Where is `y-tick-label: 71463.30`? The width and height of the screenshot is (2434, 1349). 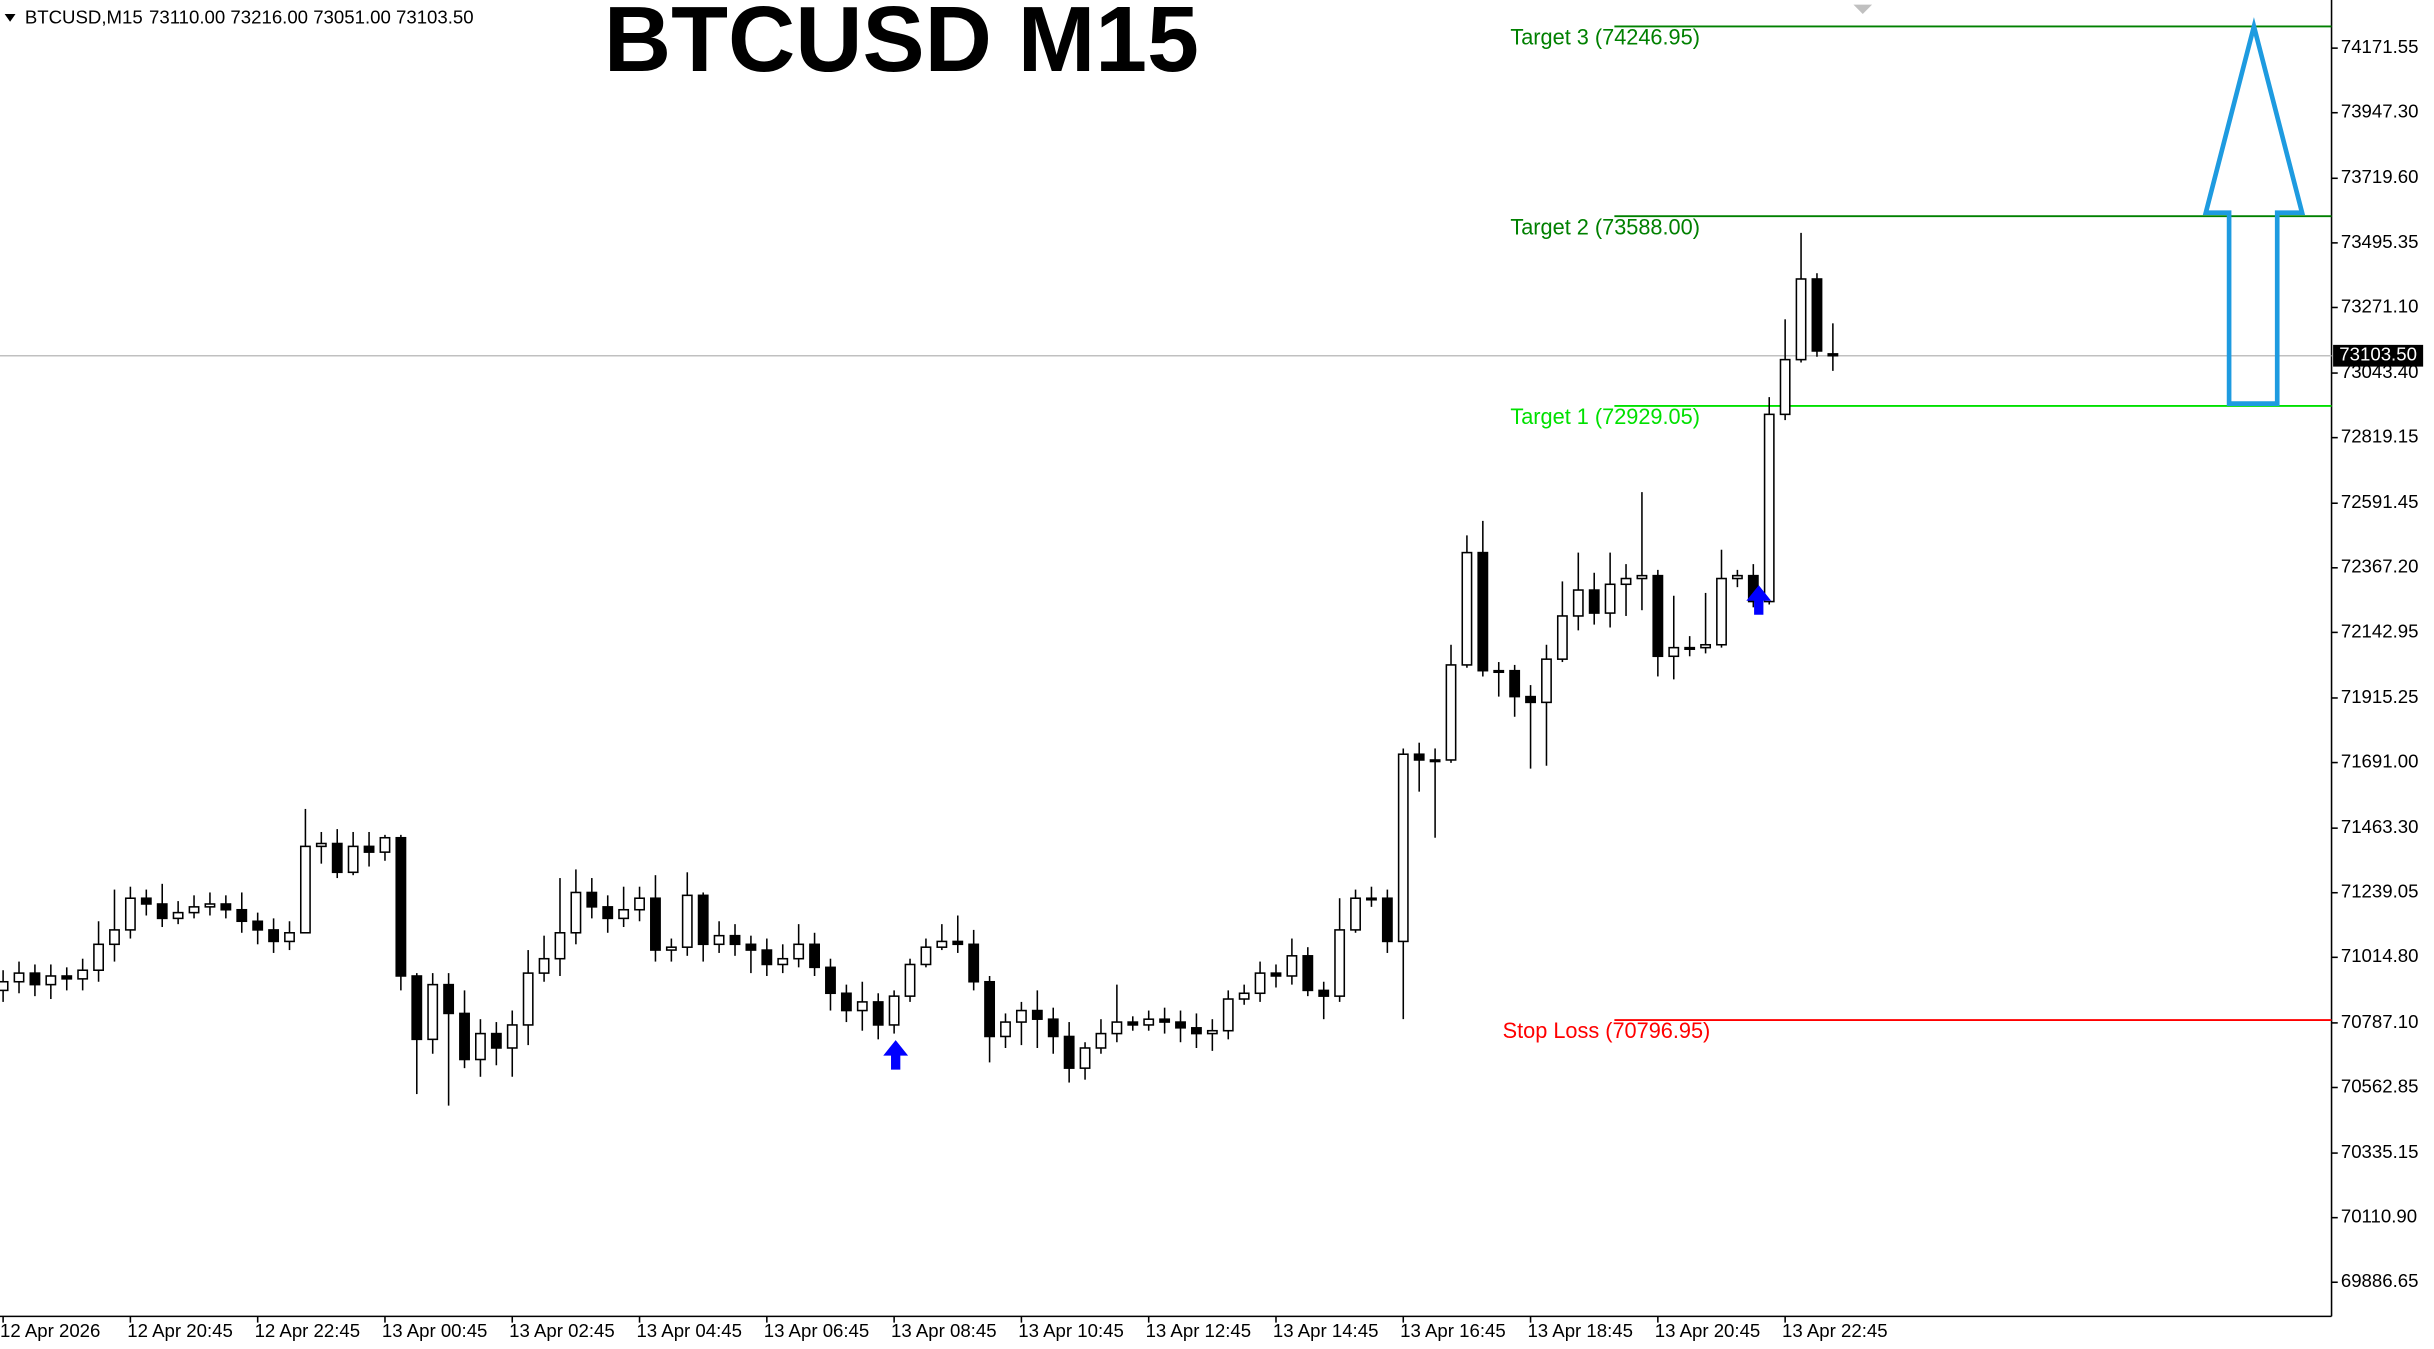
y-tick-label: 71463.30 is located at coordinates (2380, 826).